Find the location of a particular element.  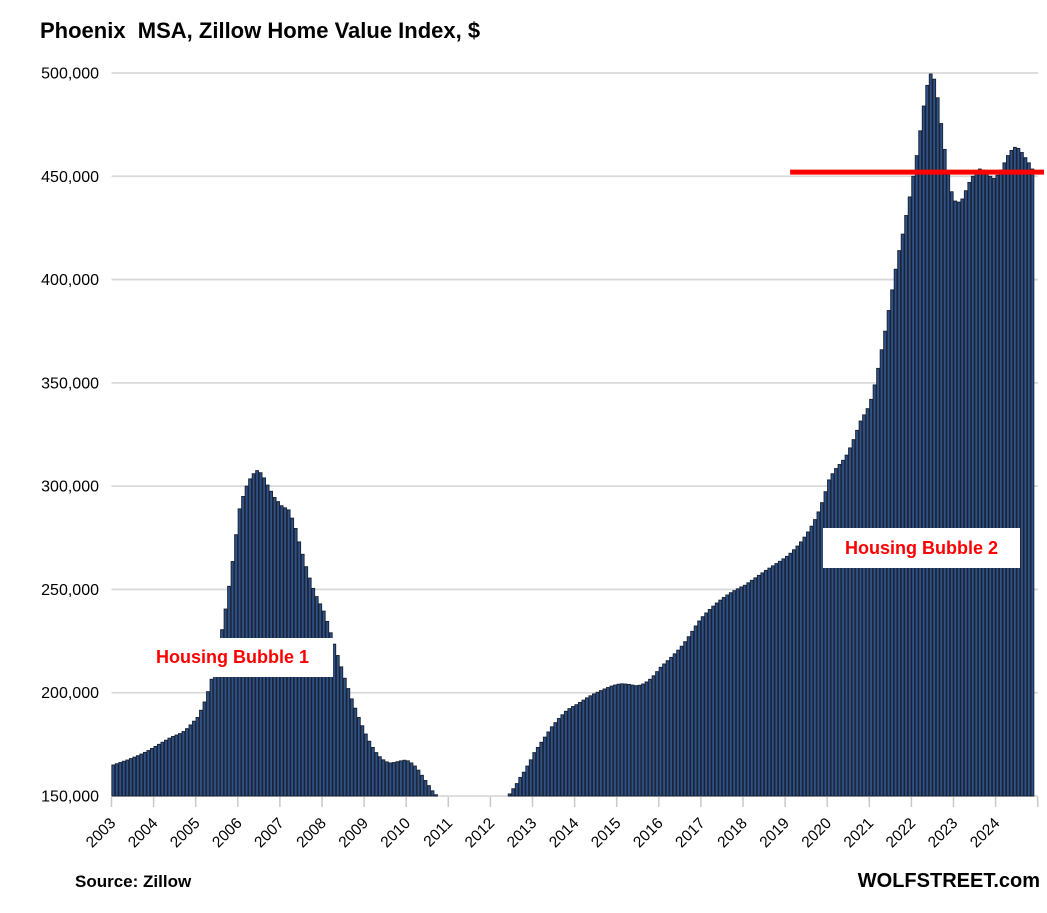

y-axis-label: 400,000 is located at coordinates (70, 280).